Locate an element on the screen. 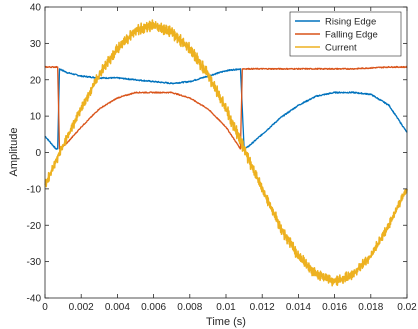 The image size is (418, 329). y-tick-label: -10 is located at coordinates (34, 189).